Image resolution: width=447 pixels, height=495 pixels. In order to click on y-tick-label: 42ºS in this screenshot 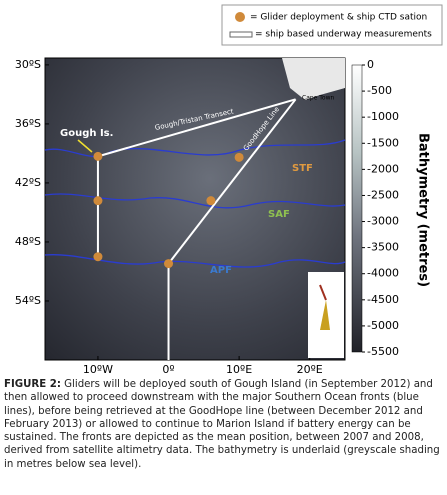, I will do `click(28, 182)`.